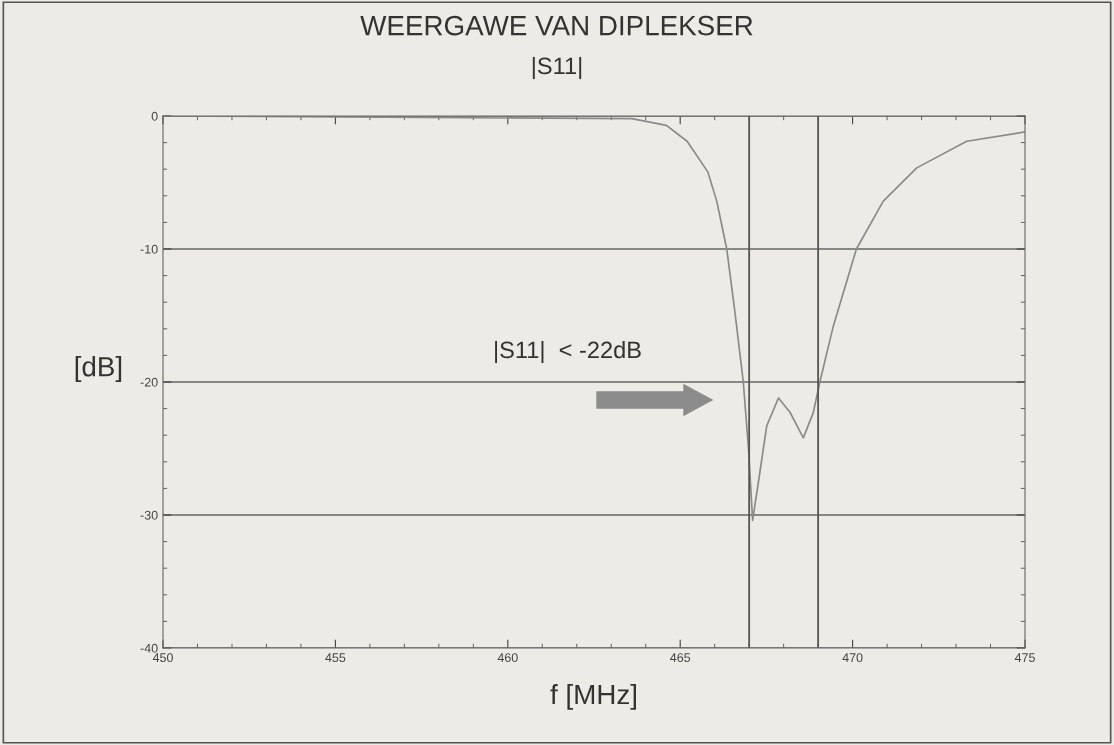 This screenshot has height=745, width=1114. I want to click on chart-title: WEERGAWE VAN DIPLEKSER, so click(556, 25).